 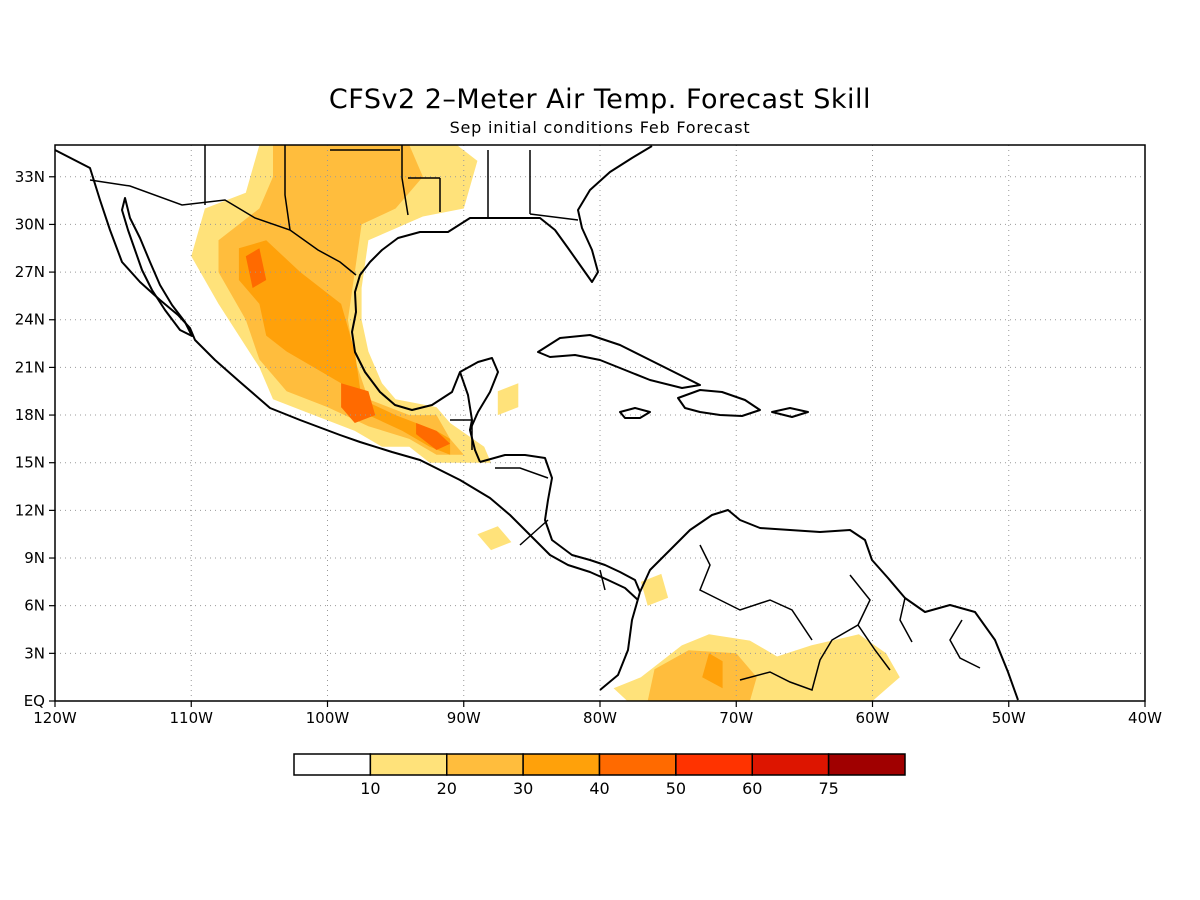 I want to click on lat-tick-label: 21N, so click(x=30, y=367).